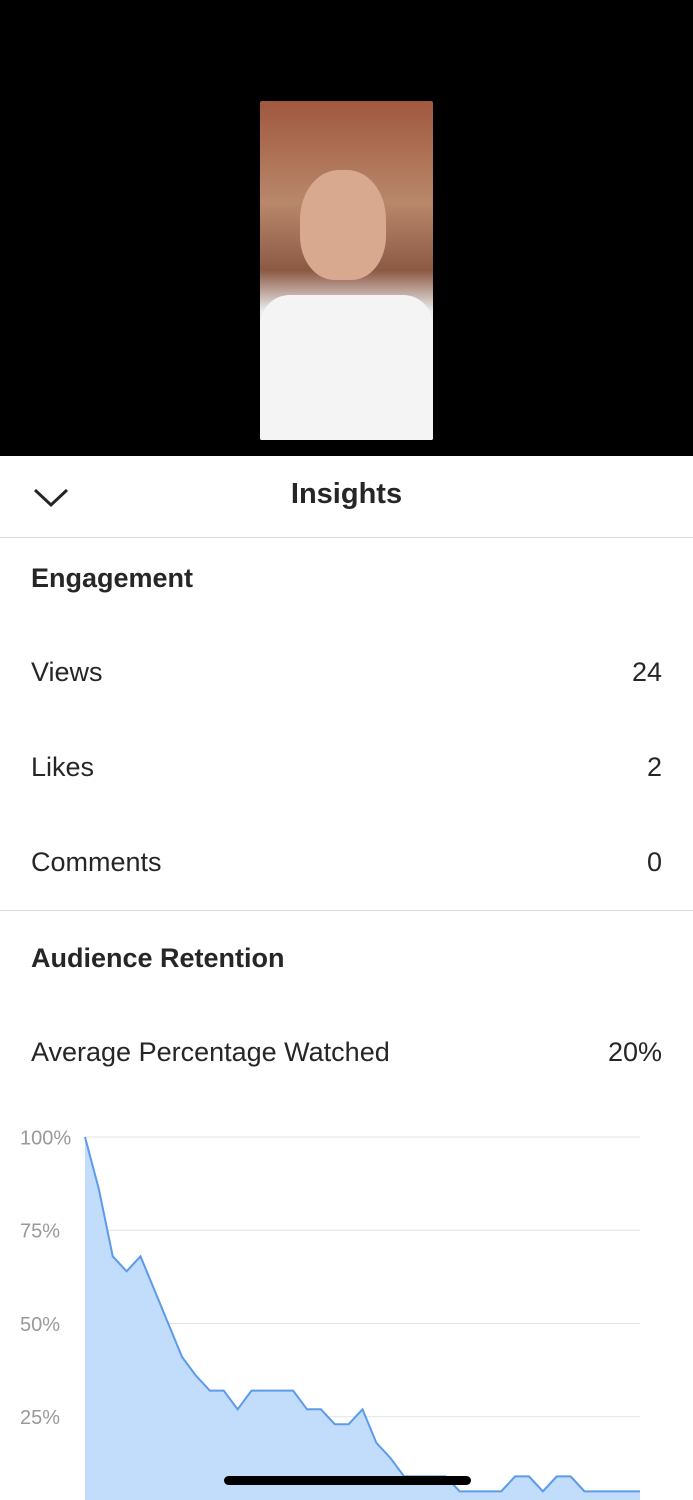  What do you see at coordinates (346, 862) in the screenshot?
I see `stat-row: Comments 0` at bounding box center [346, 862].